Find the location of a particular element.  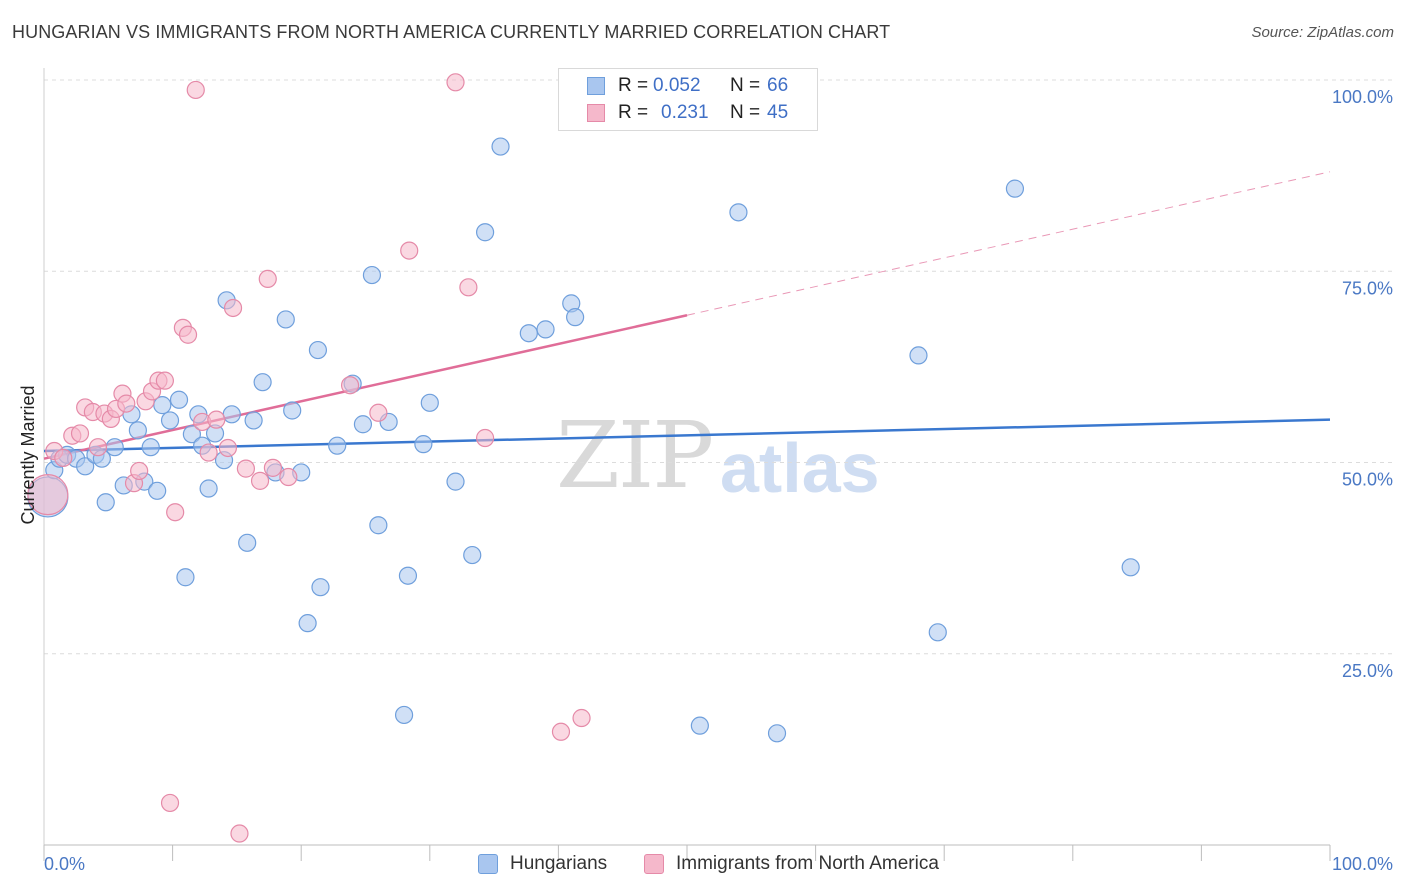

watermark-zip: ZIP is located at coordinates (635, 455).